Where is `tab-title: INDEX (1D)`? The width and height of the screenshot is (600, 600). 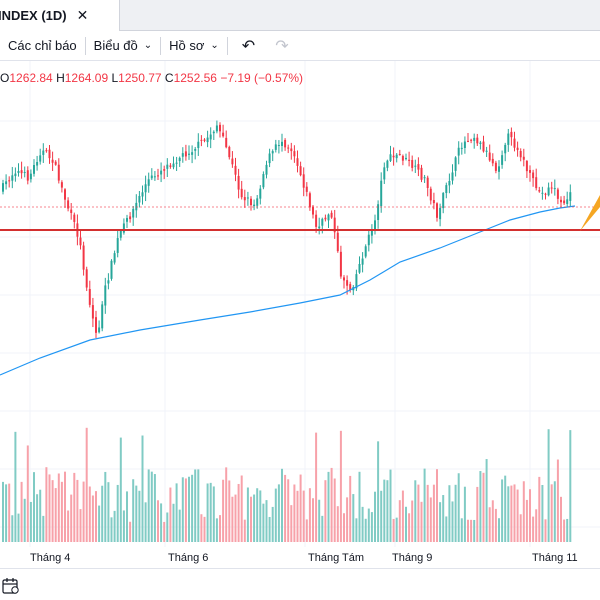 tab-title: INDEX (1D) is located at coordinates (33, 15).